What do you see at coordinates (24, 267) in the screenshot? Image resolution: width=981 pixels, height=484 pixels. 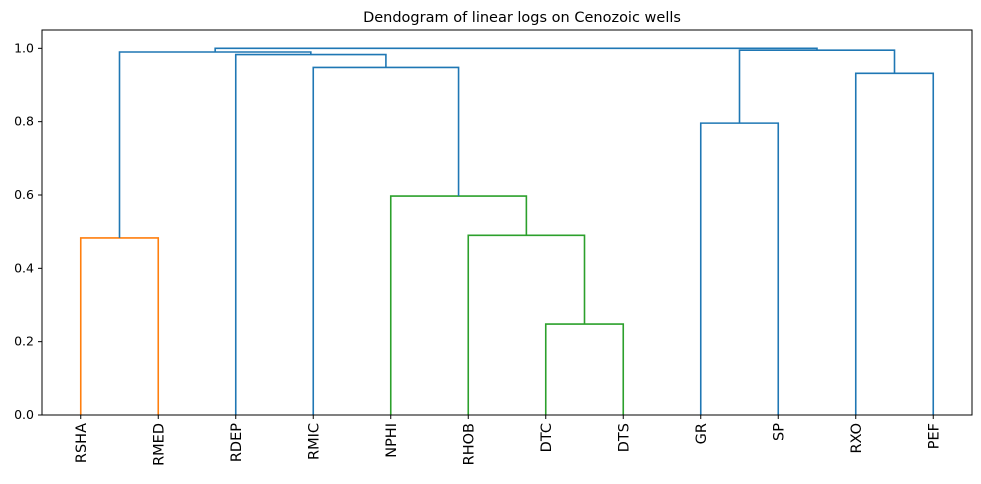 I see `y-tick-label-2: 0.4` at bounding box center [24, 267].